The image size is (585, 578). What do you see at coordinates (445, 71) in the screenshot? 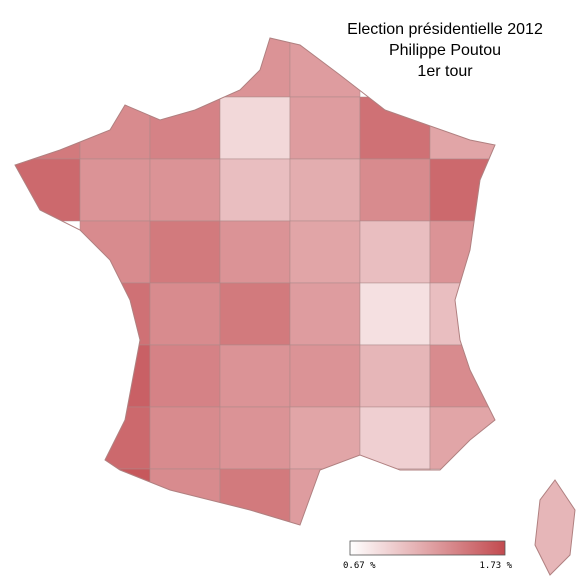
I see `title-line: 1er tour` at bounding box center [445, 71].